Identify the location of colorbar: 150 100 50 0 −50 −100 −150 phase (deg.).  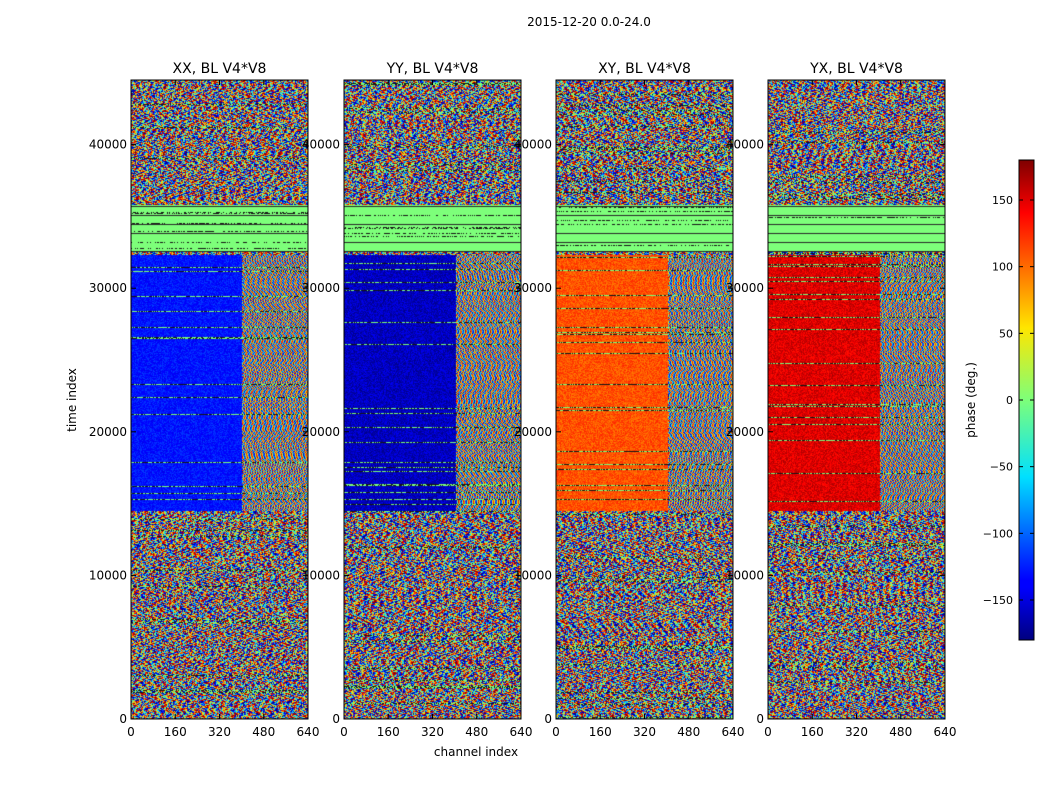
(999, 400).